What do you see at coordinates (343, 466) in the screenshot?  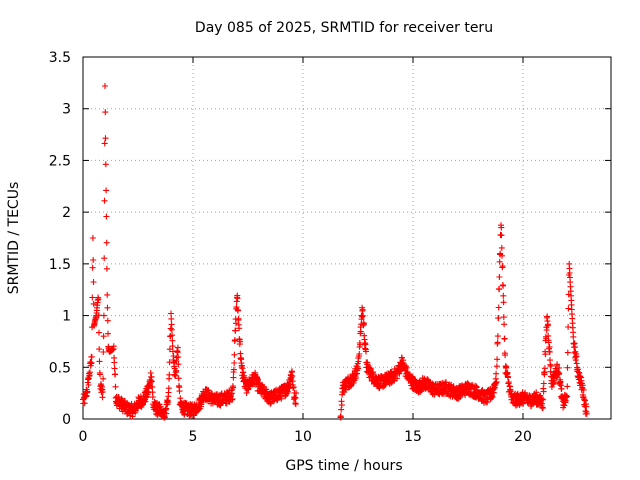 I see `x-axis-label: GPS time / hours` at bounding box center [343, 466].